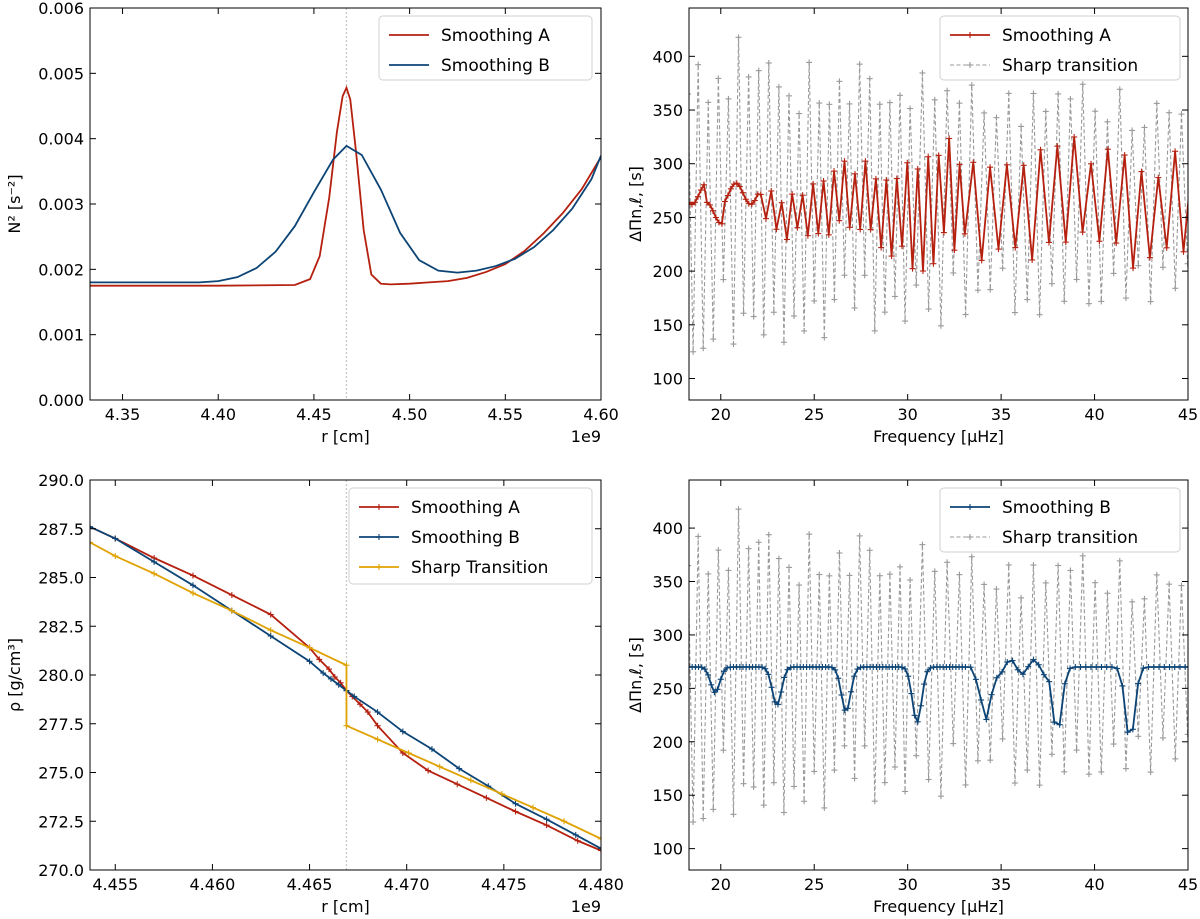  I want to click on y-tick-label: 0.005, so click(61, 73).